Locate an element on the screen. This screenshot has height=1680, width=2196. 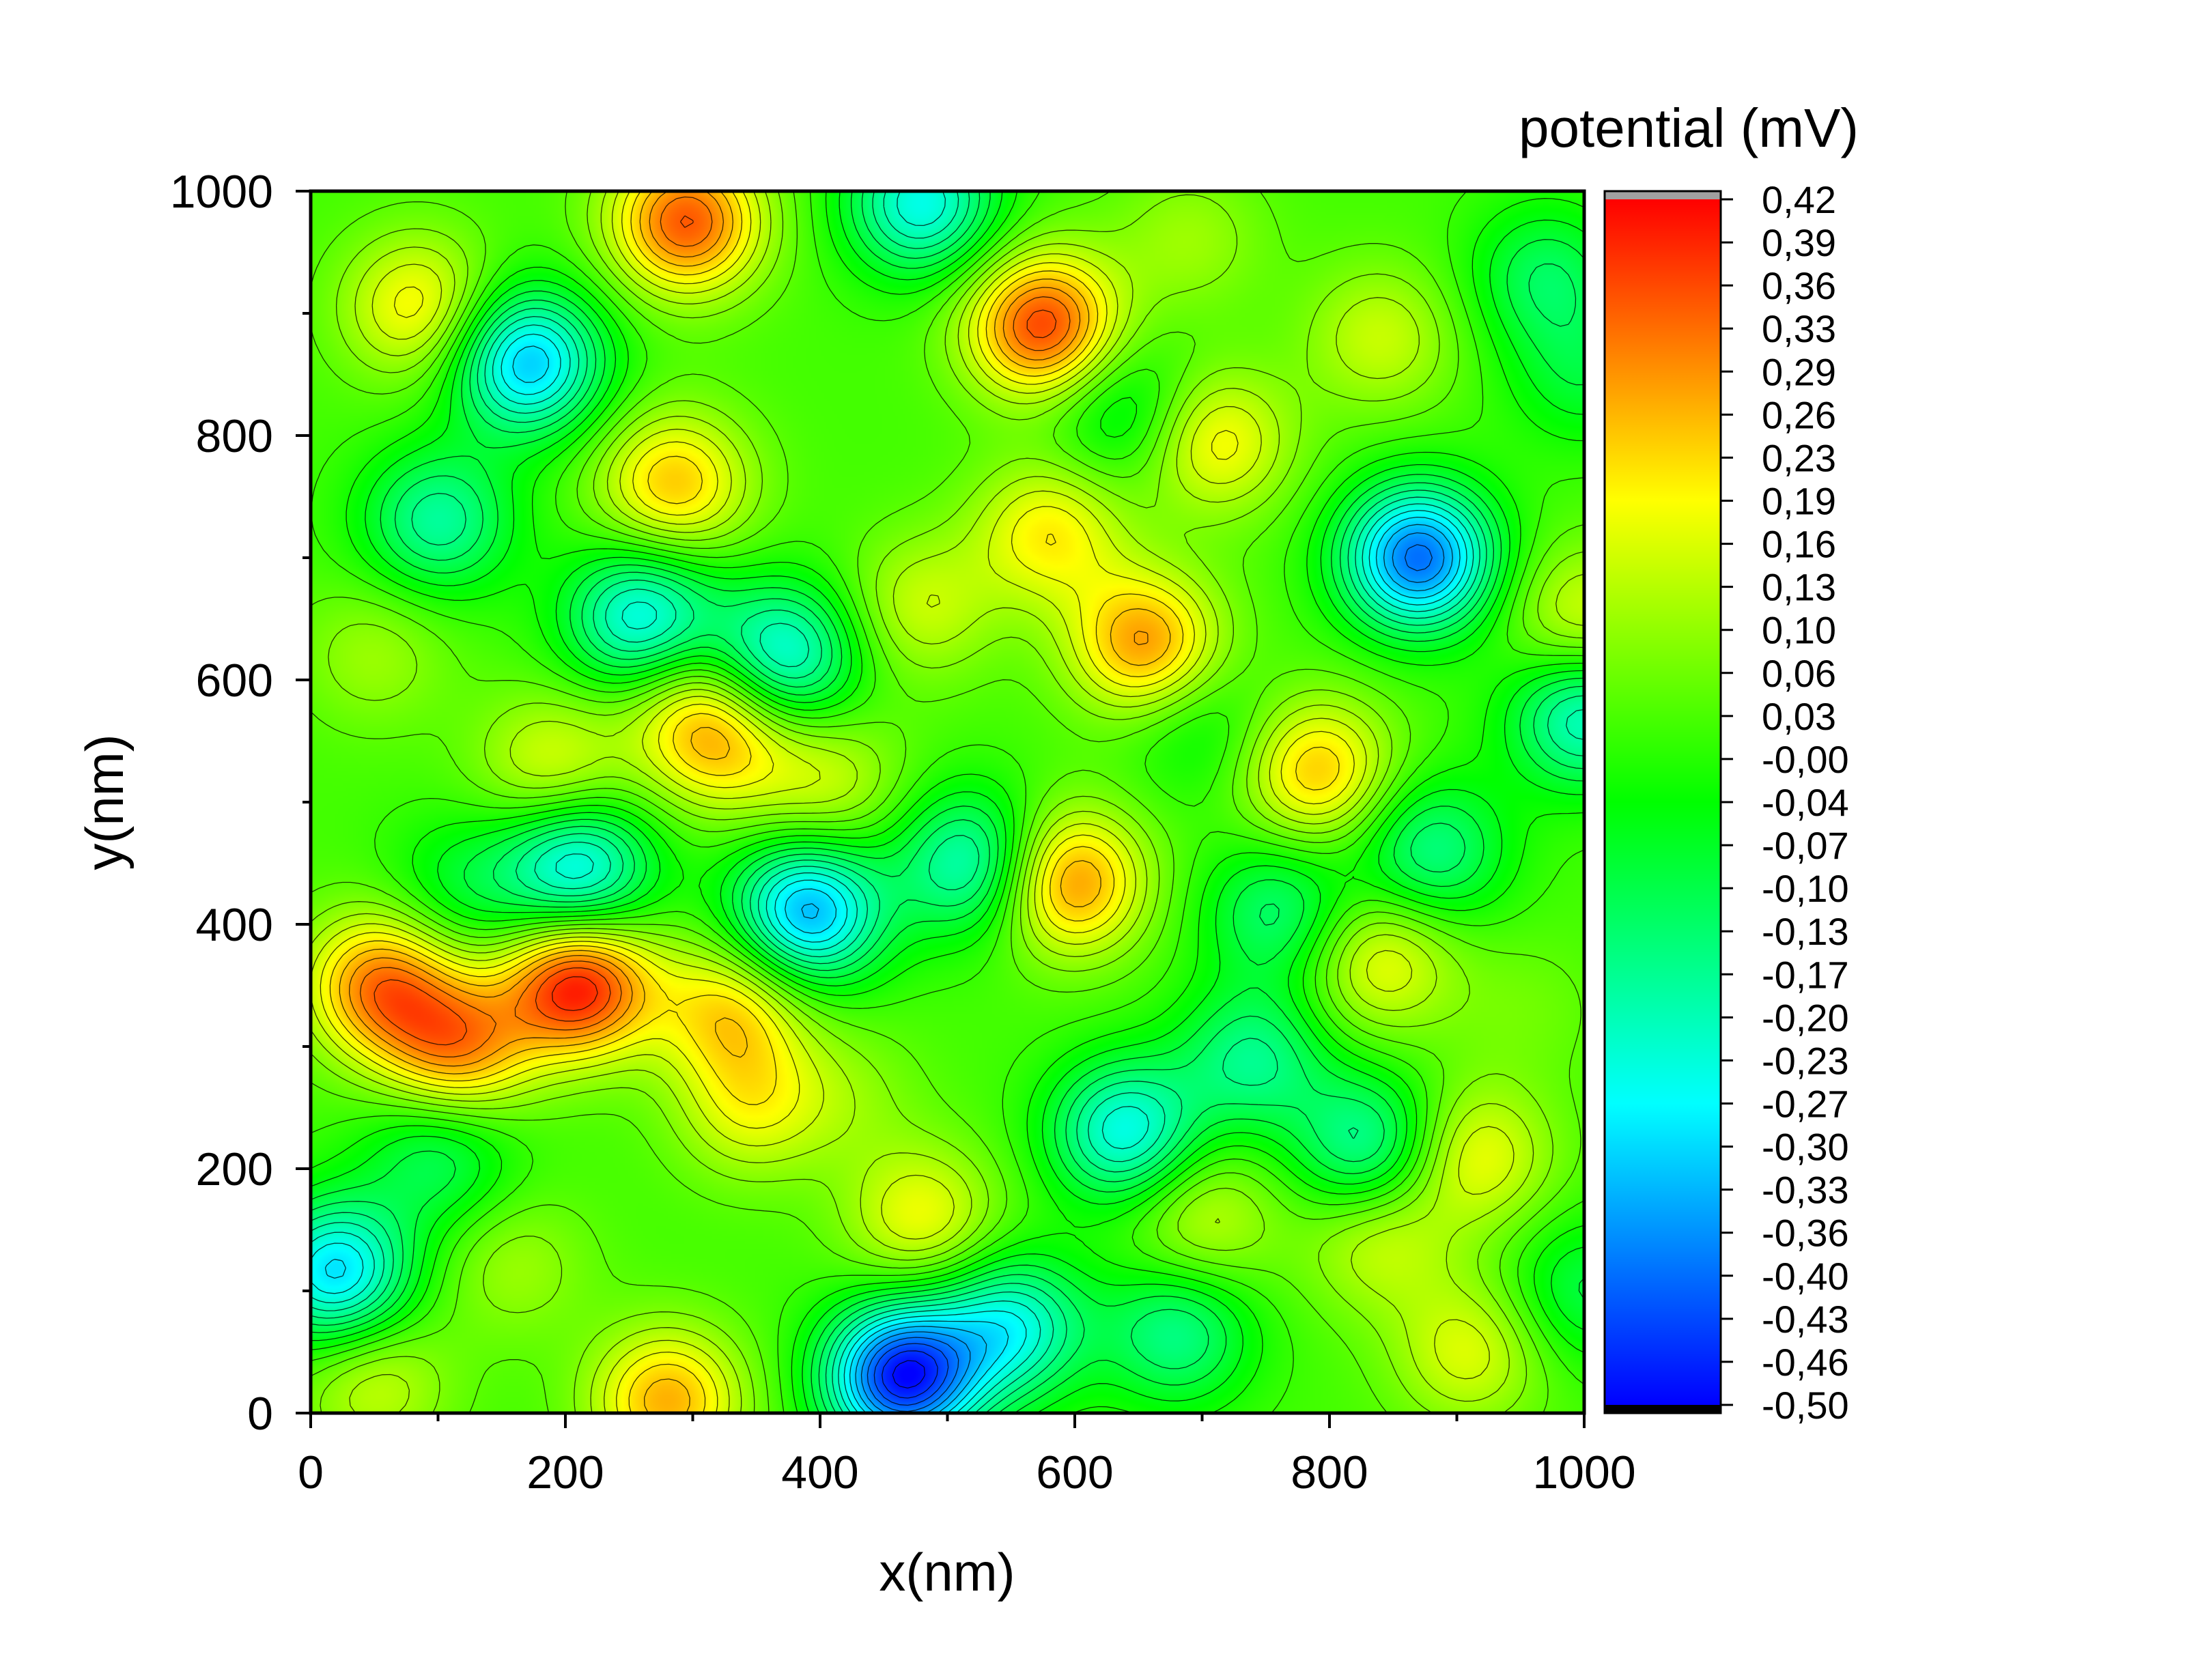
y-axis-label: y(nm) is located at coordinates (104, 802).